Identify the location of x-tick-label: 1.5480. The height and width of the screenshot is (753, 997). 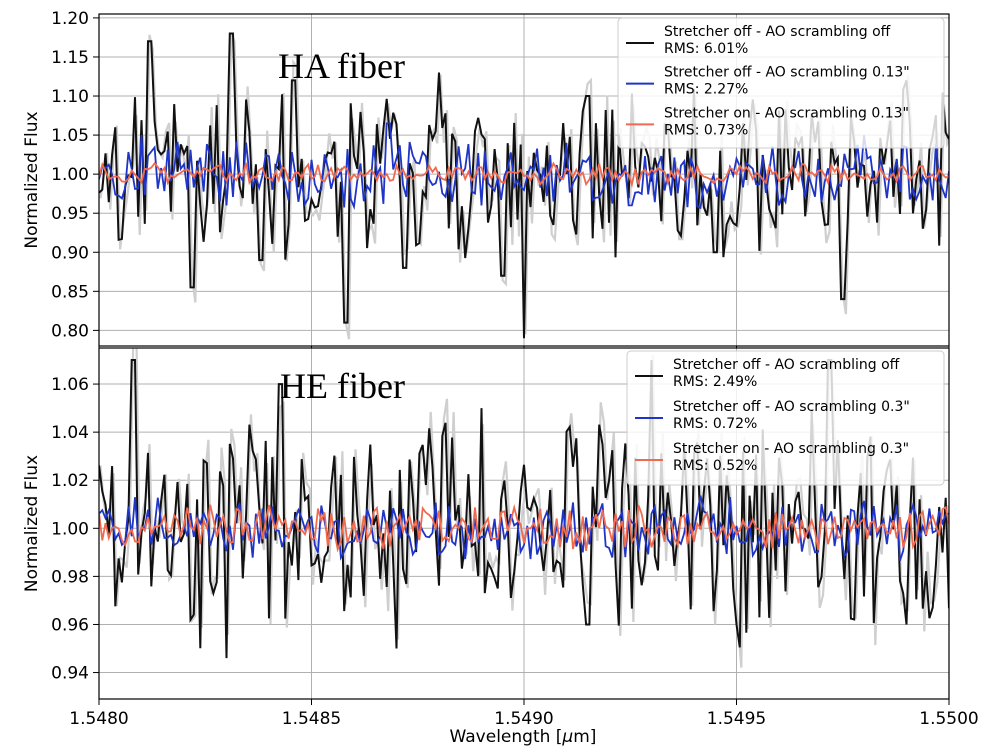
(98, 719).